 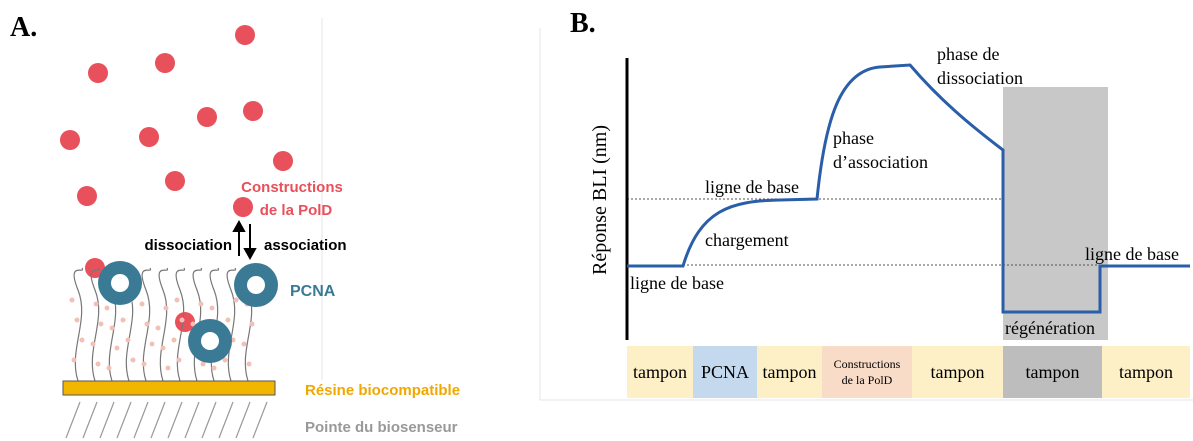 I want to click on pcna-label: PCNA, so click(x=313, y=291).